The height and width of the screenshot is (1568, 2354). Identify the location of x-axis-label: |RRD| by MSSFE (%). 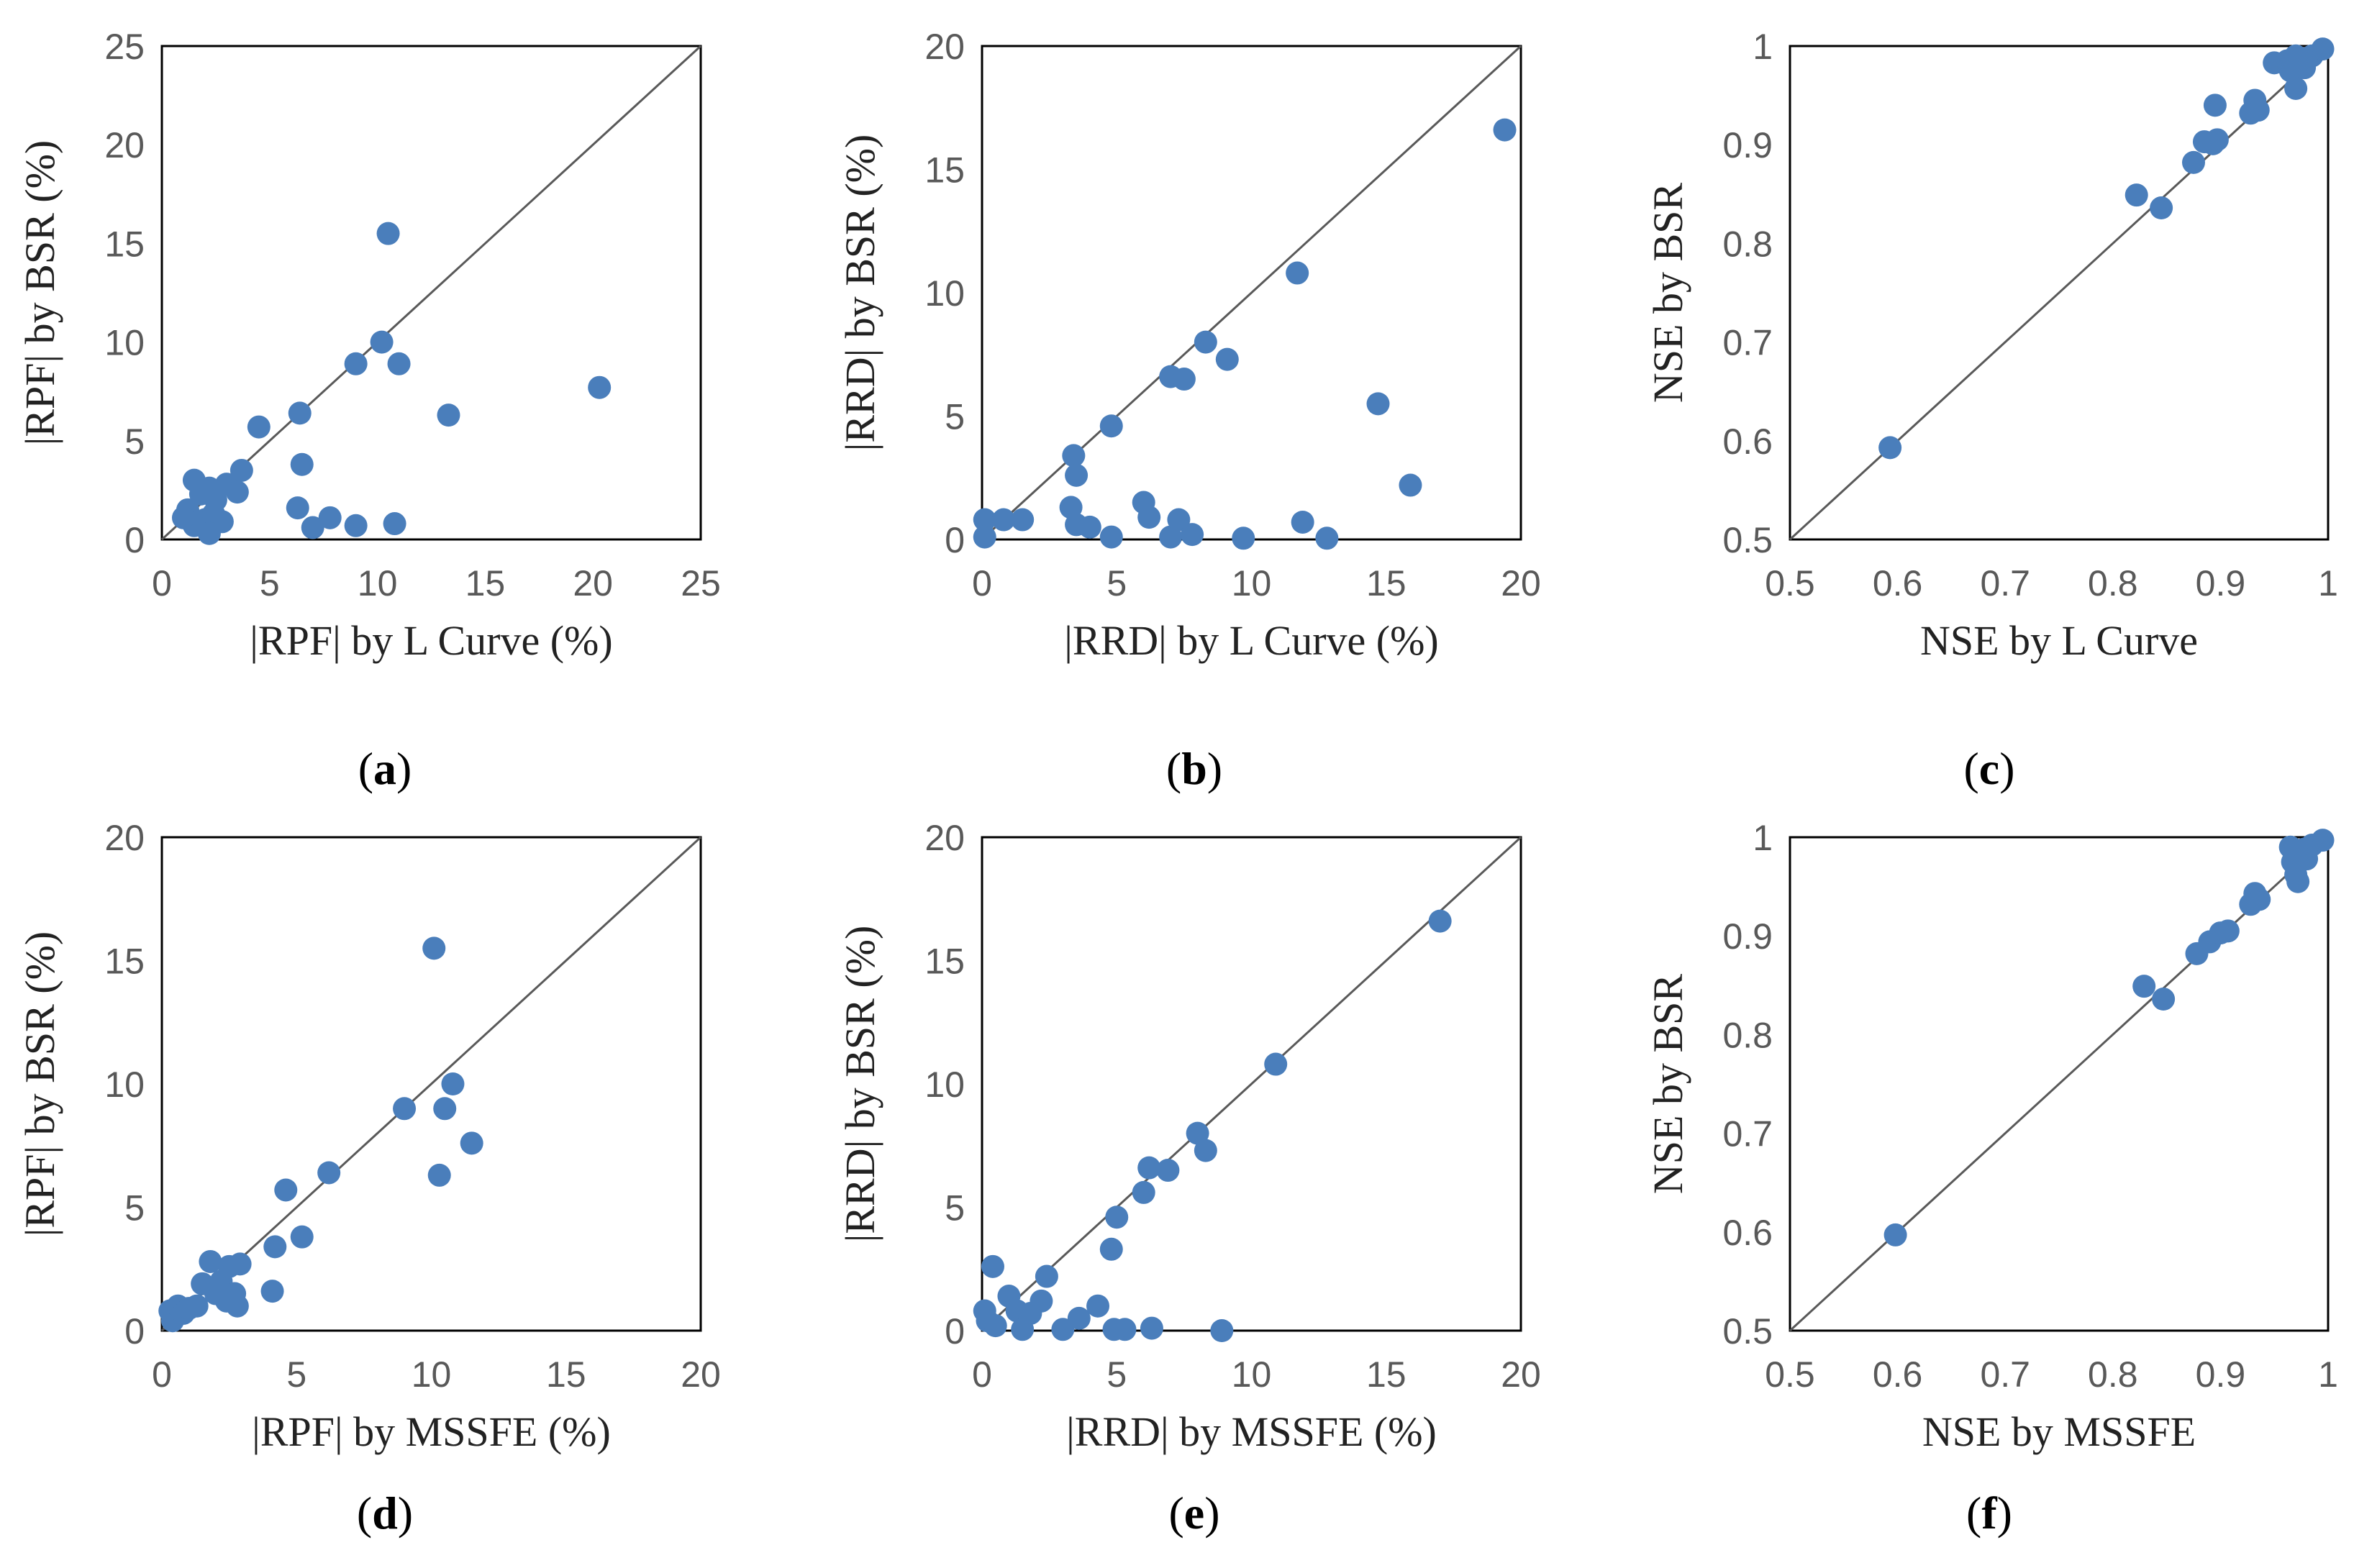
(1251, 1432).